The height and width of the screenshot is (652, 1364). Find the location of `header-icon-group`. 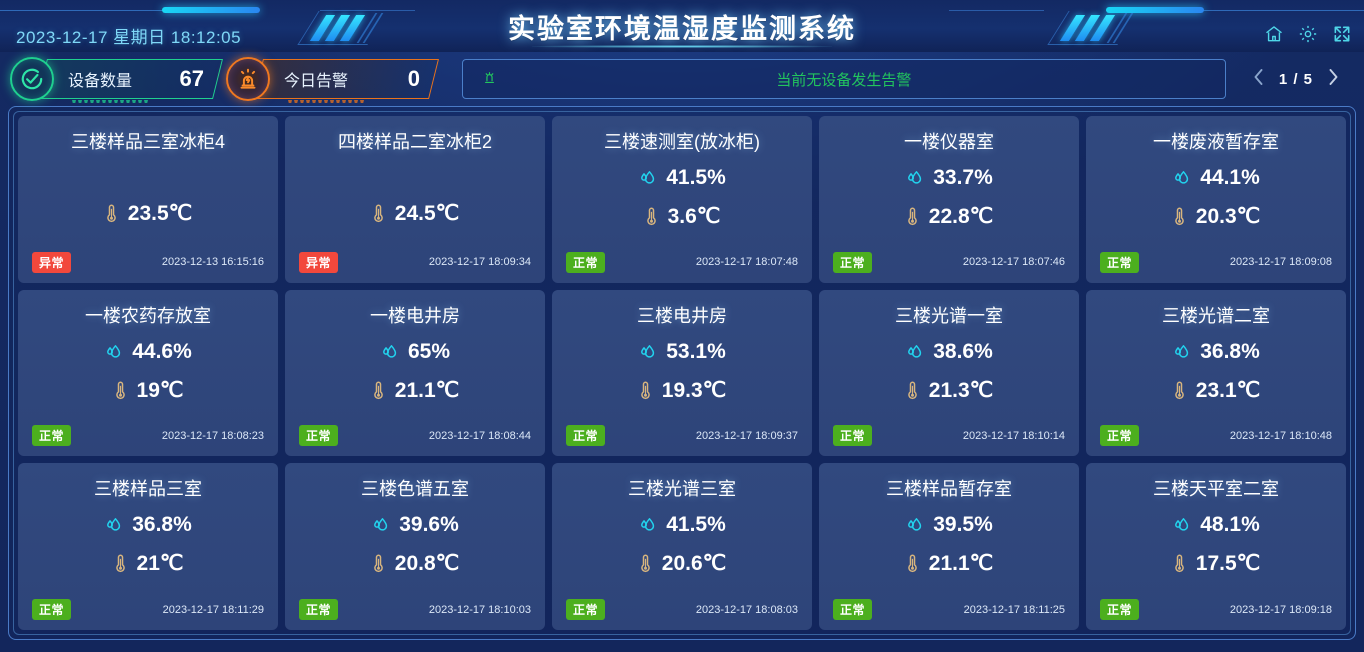

header-icon-group is located at coordinates (1308, 34).